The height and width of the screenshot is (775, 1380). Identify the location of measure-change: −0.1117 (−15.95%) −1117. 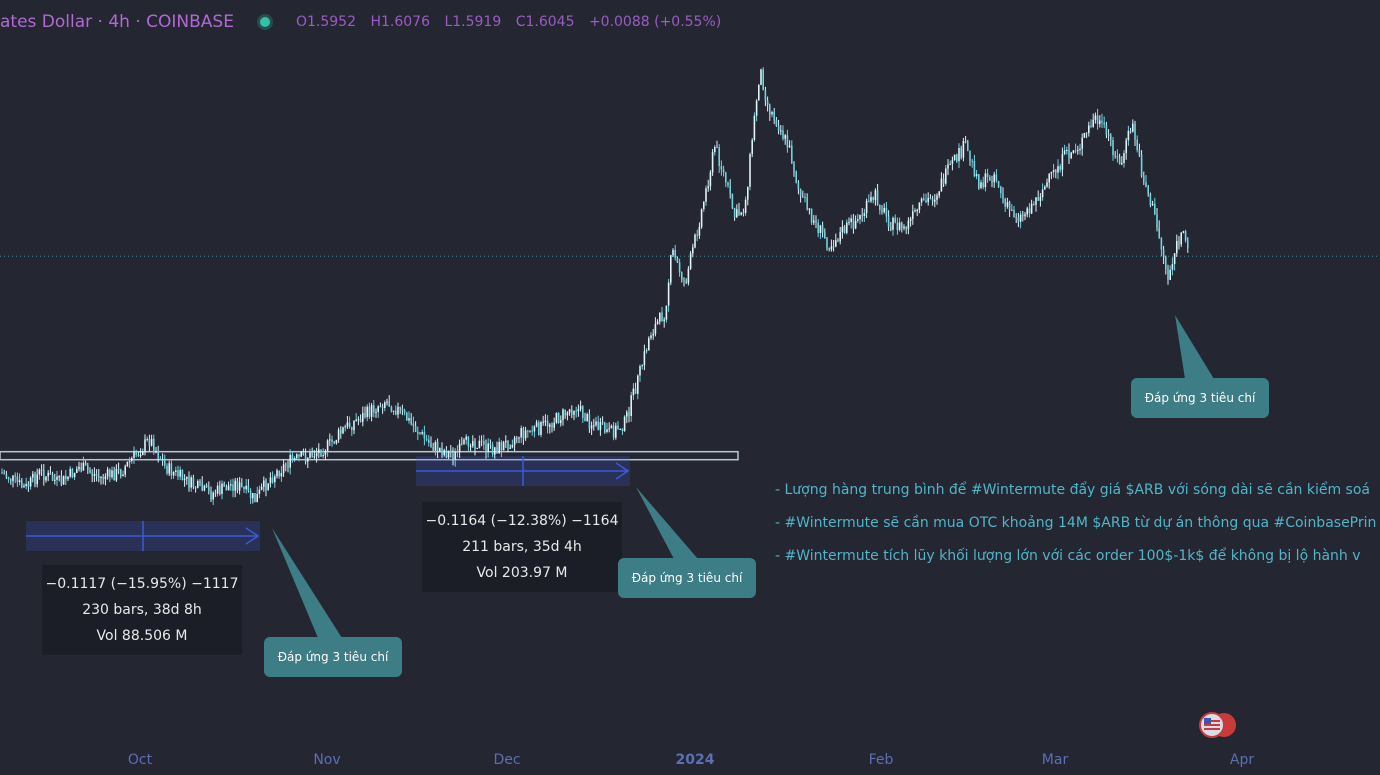
(142, 584).